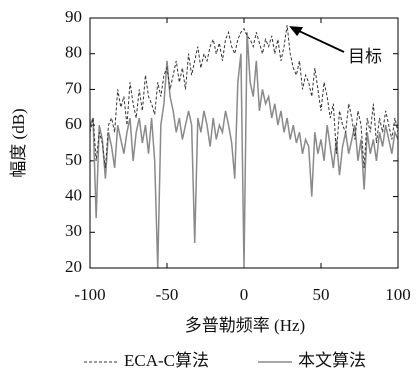  What do you see at coordinates (73, 87) in the screenshot?
I see `y-tick-label: 70` at bounding box center [73, 87].